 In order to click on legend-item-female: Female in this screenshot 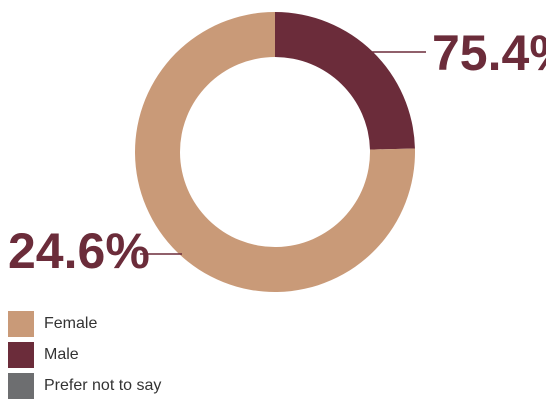, I will do `click(138, 324)`.